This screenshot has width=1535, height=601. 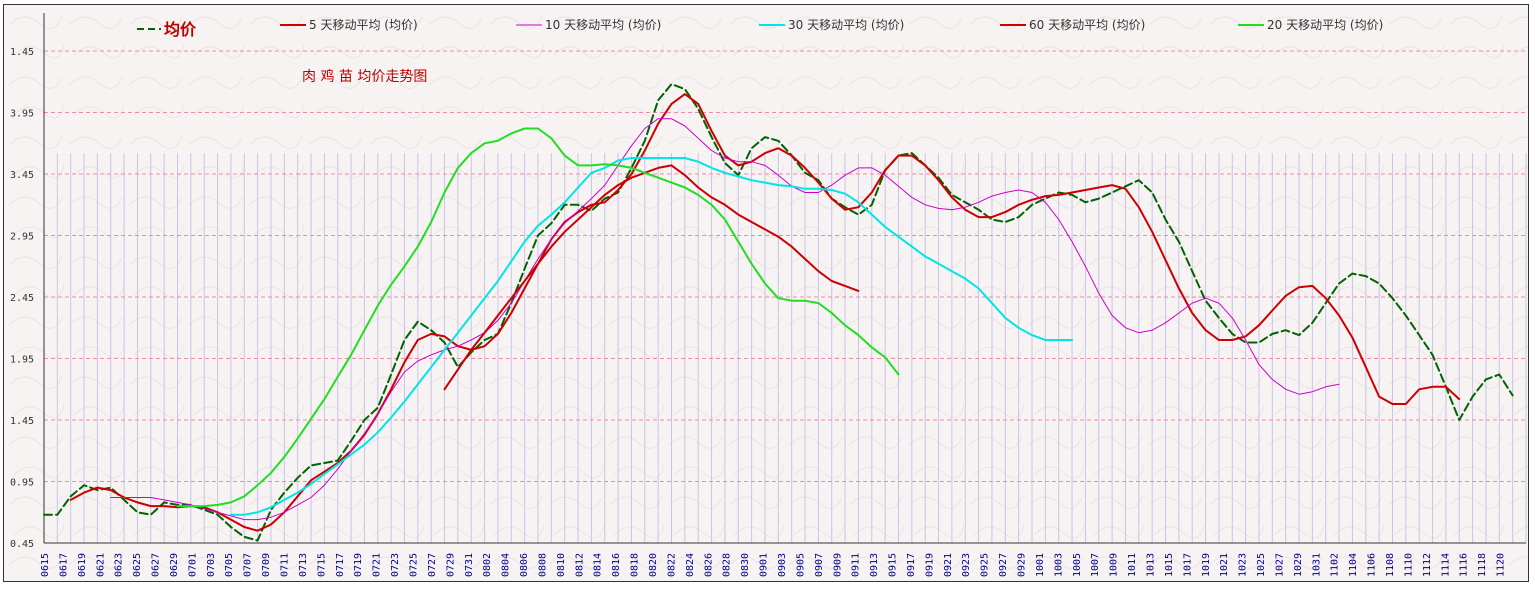 I want to click on x-tick-label: 0703, so click(x=211, y=565).